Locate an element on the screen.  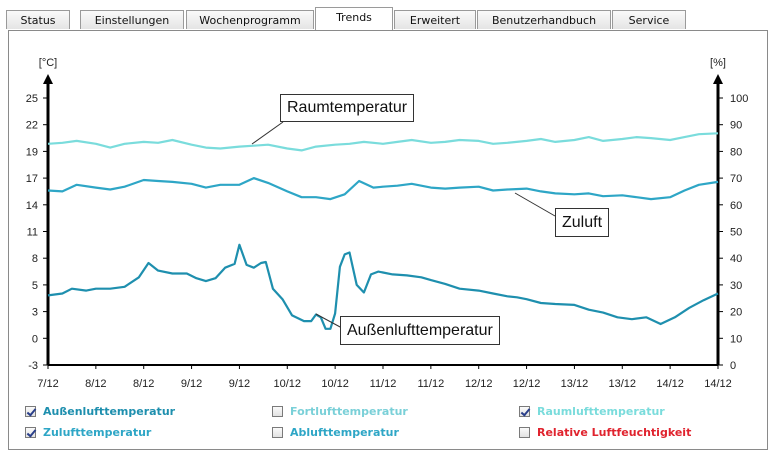
legend-relative-luftfeuchtigkeit: Relative Luftfeuchtigkeit is located at coordinates (605, 432).